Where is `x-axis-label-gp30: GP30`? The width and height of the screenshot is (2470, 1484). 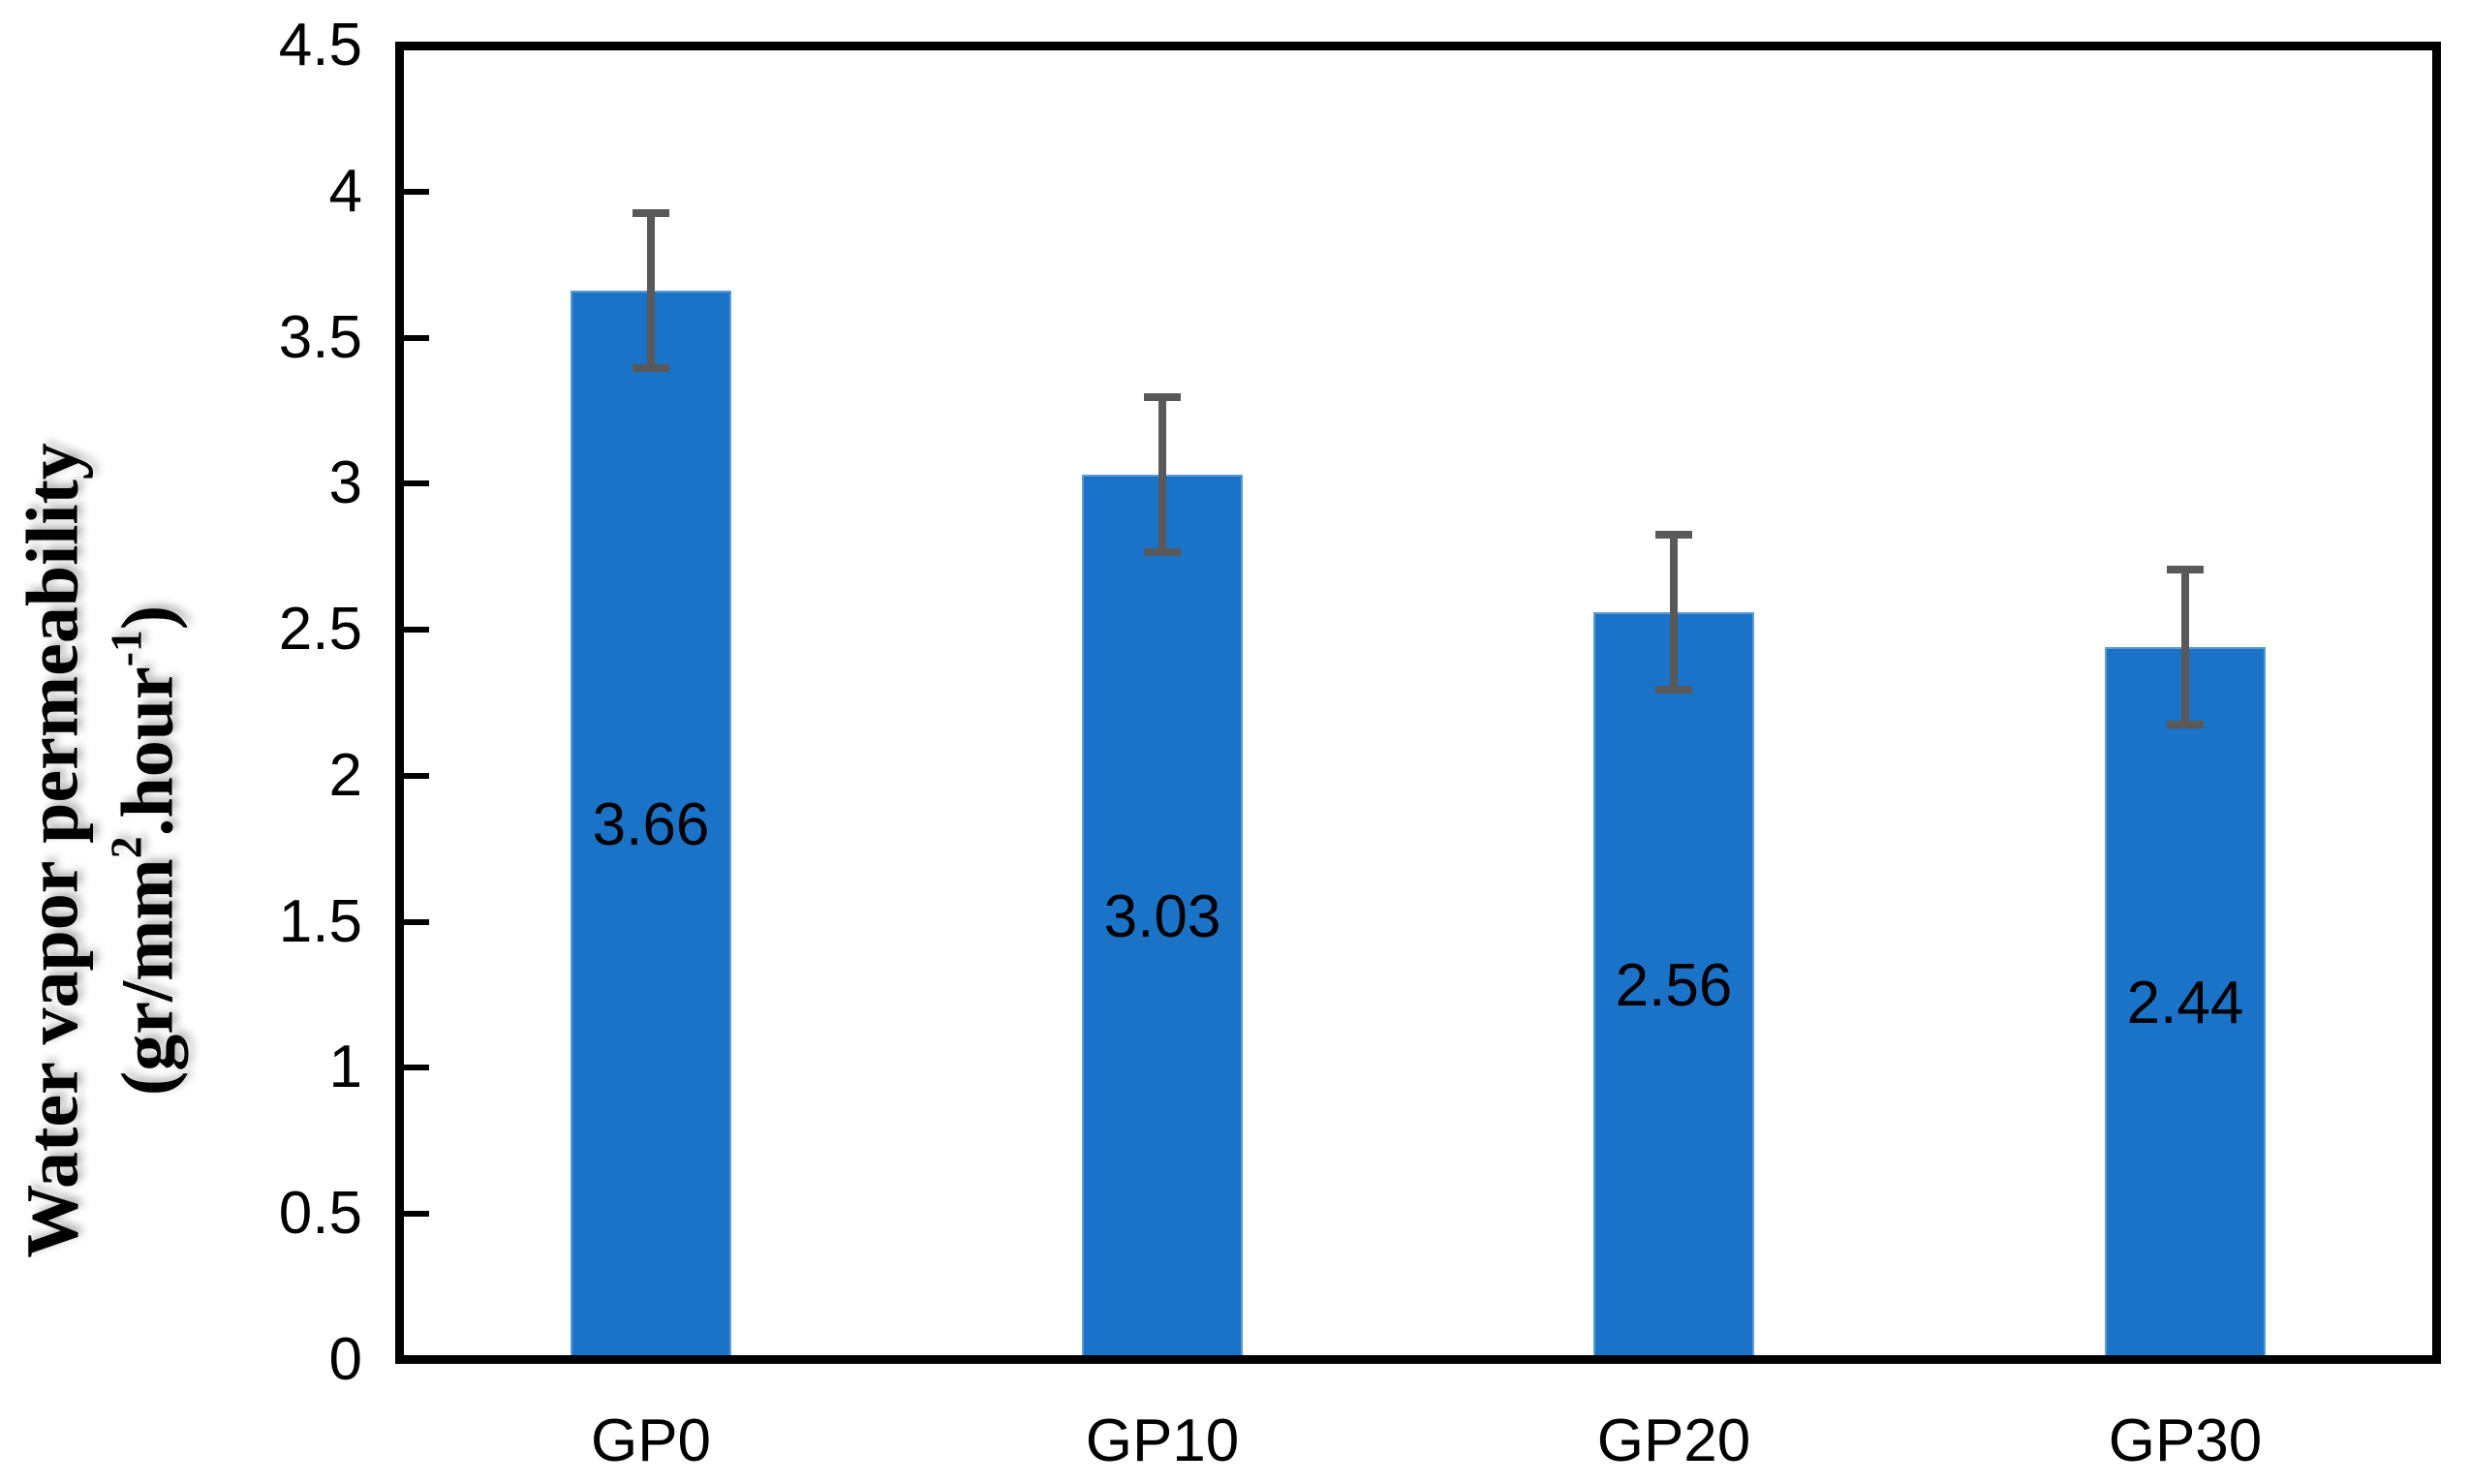
x-axis-label-gp30: GP30 is located at coordinates (2186, 1440).